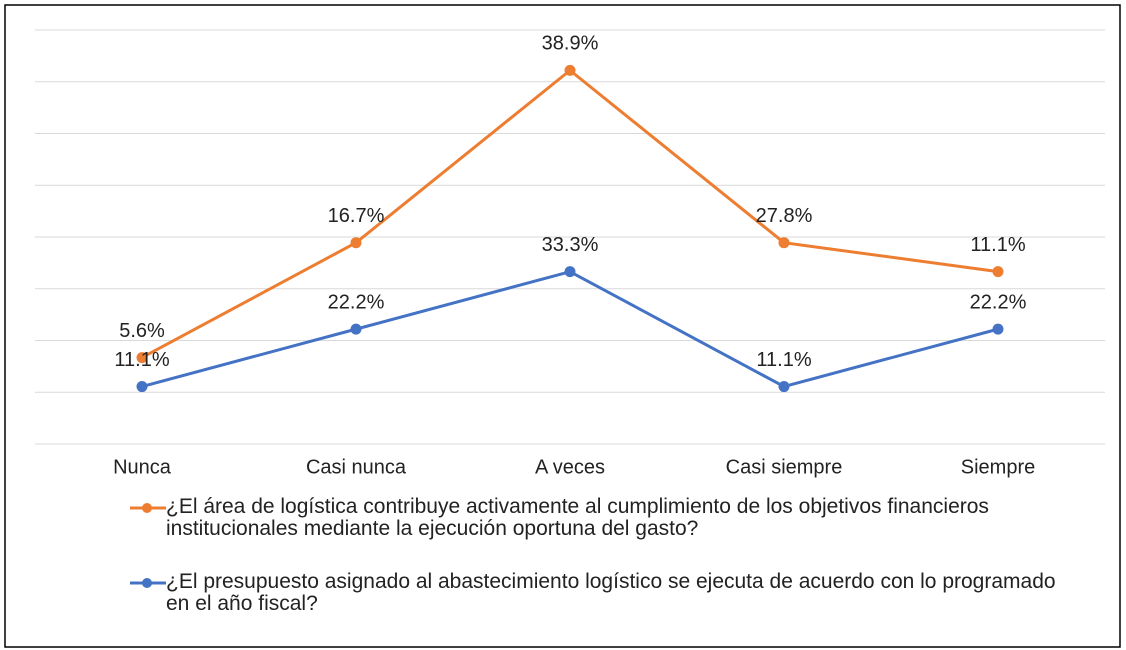  What do you see at coordinates (570, 44) in the screenshot?
I see `data-label: 38.9%` at bounding box center [570, 44].